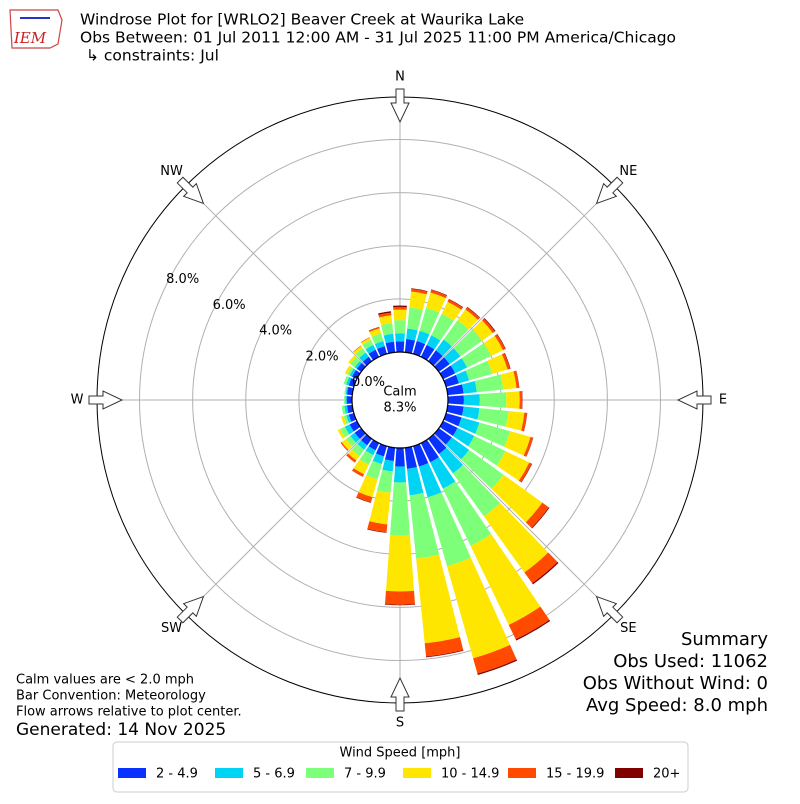  I want to click on compass-label: NE, so click(628, 171).